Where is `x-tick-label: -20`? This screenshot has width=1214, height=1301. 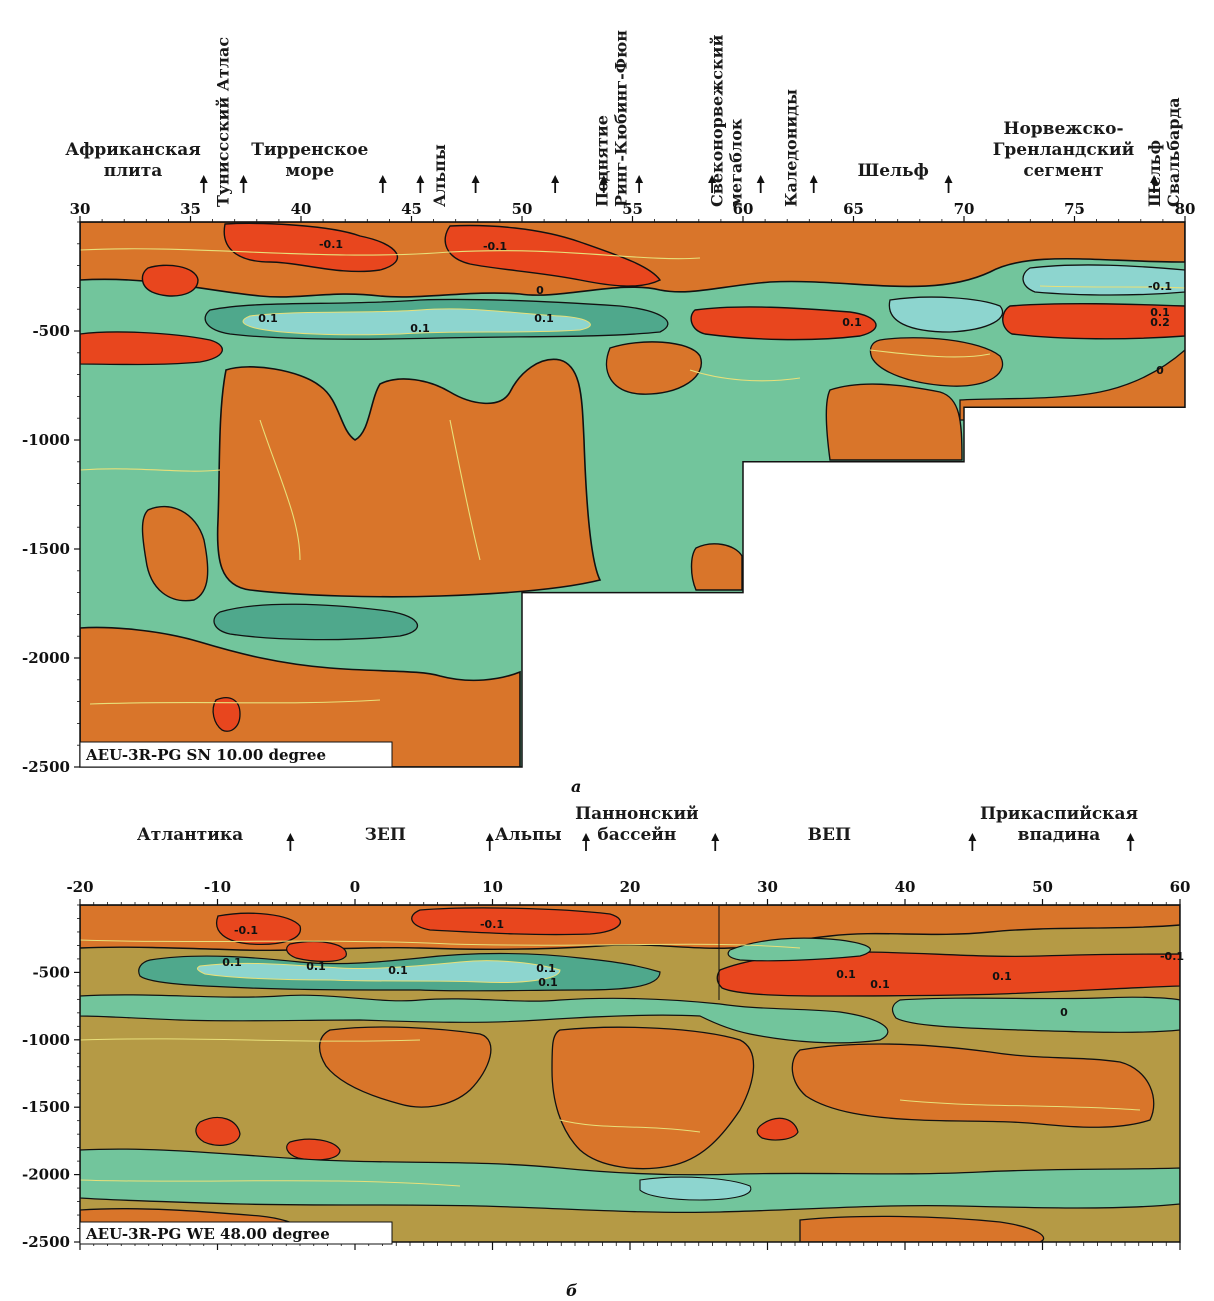
x-tick-label: -20 is located at coordinates (79, 887).